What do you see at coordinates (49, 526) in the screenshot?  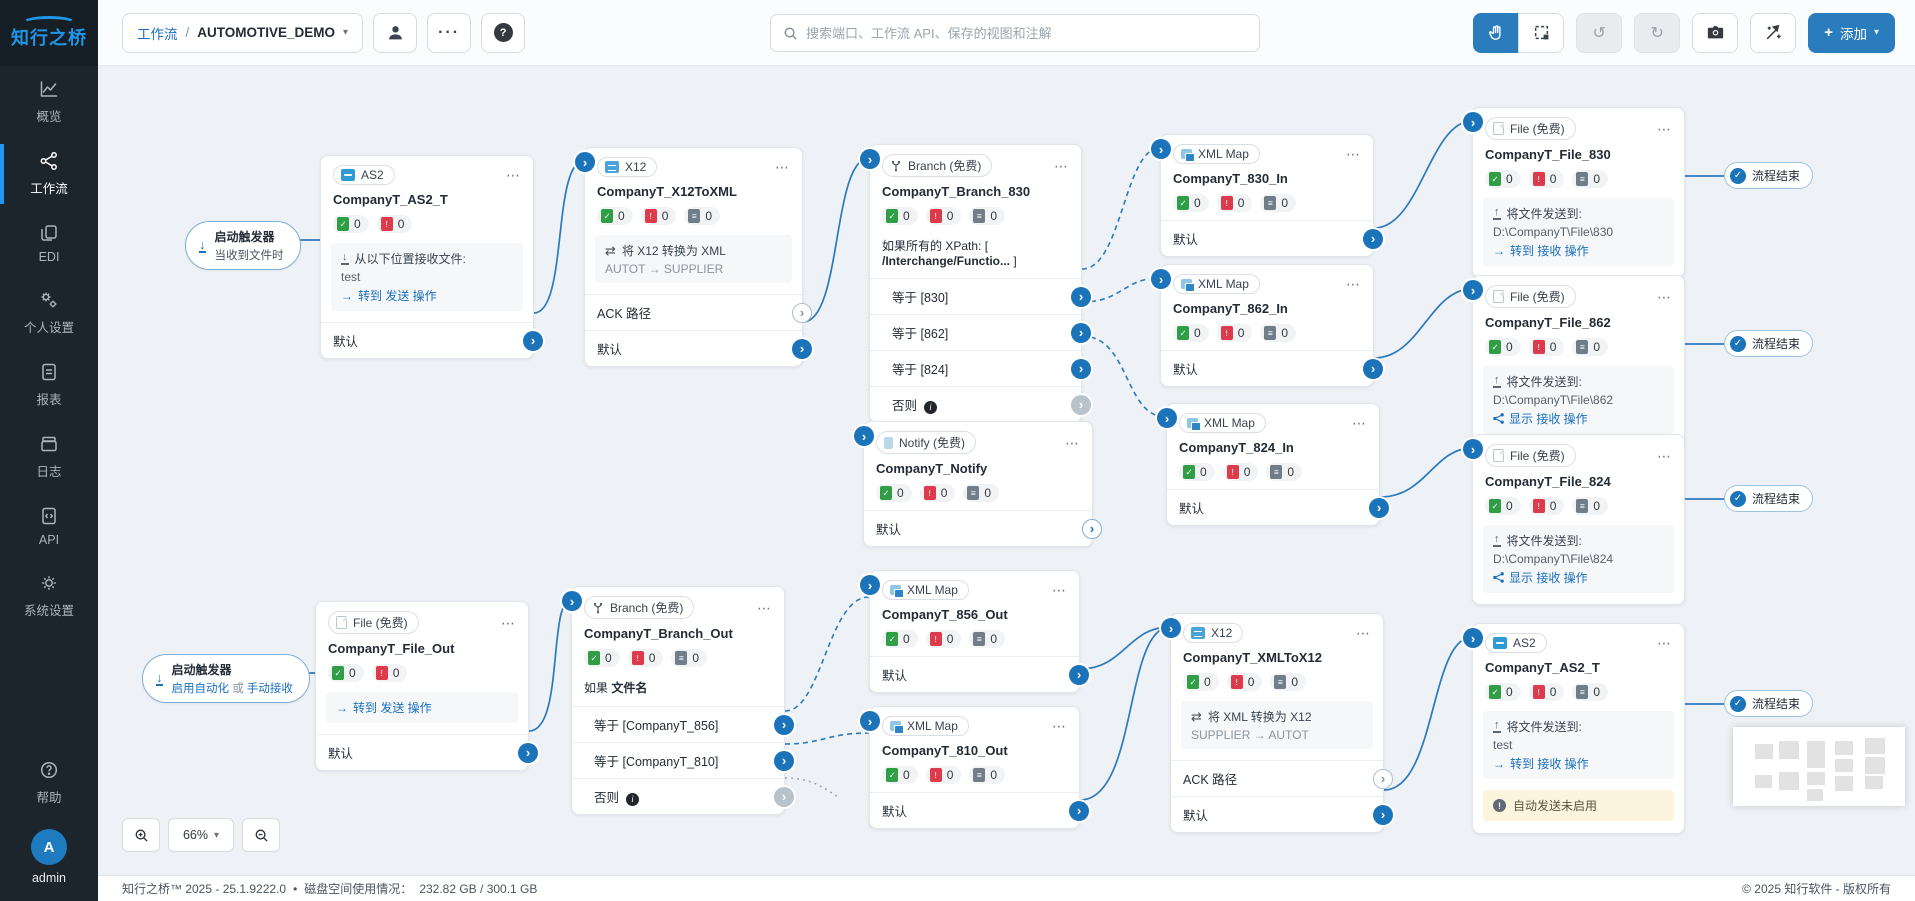 I see `sidebar-item-api: API` at bounding box center [49, 526].